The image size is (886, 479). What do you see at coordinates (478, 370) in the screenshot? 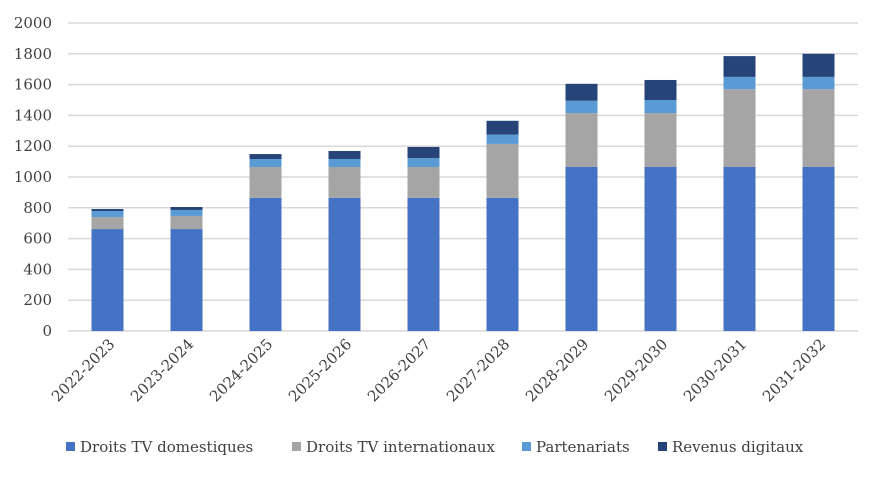
I see `x-tick-label: 2027-2028` at bounding box center [478, 370].